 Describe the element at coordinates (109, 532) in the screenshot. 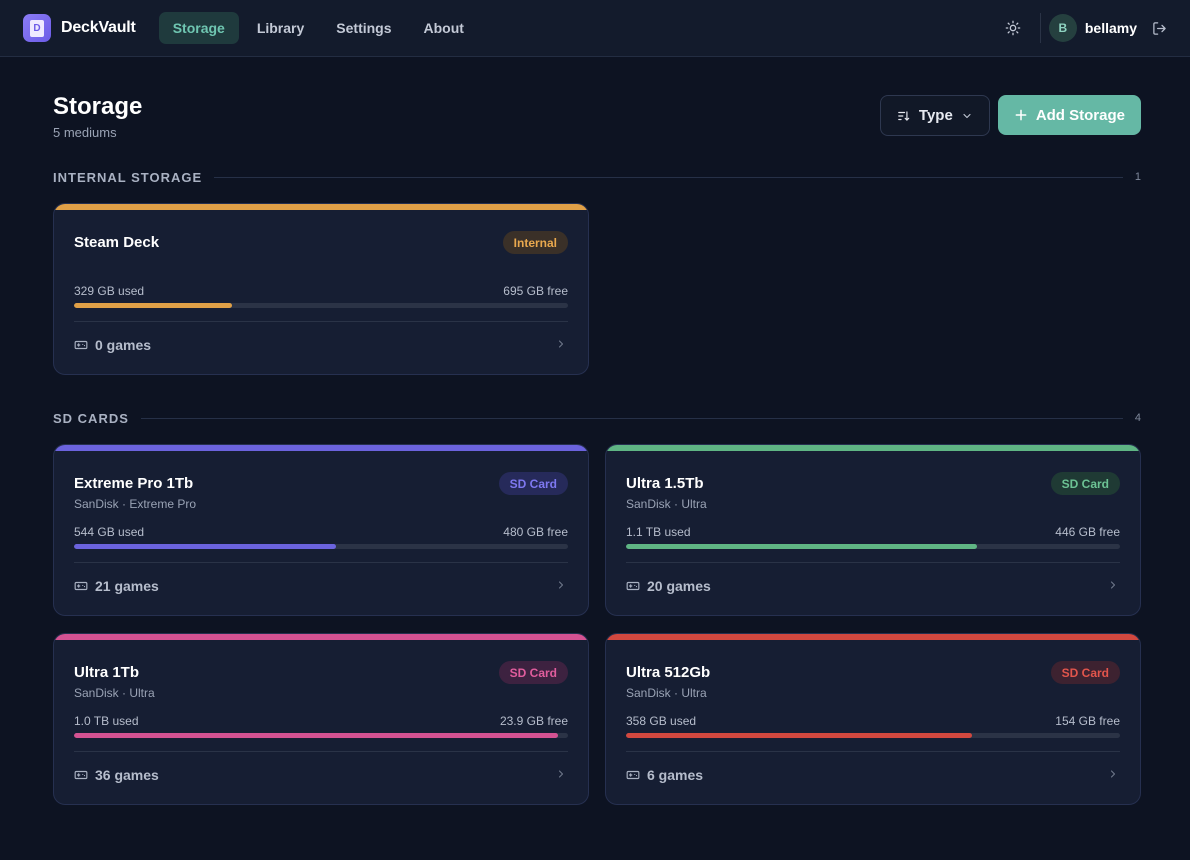

I see `used-space: 544 GB used` at that location.